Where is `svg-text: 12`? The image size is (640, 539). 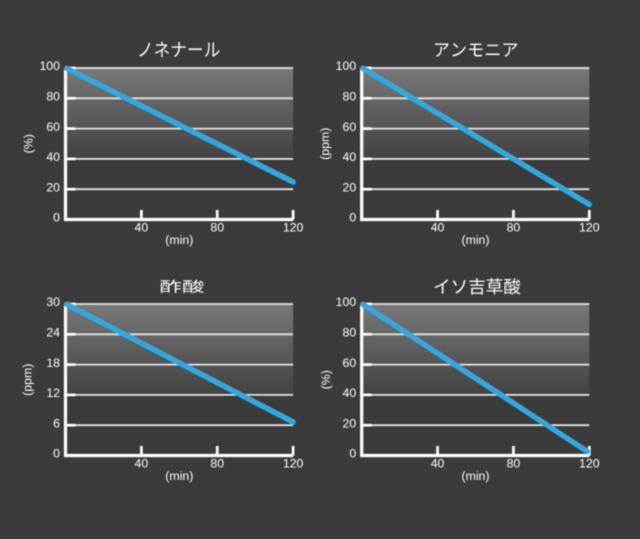
svg-text: 12 is located at coordinates (53, 393).